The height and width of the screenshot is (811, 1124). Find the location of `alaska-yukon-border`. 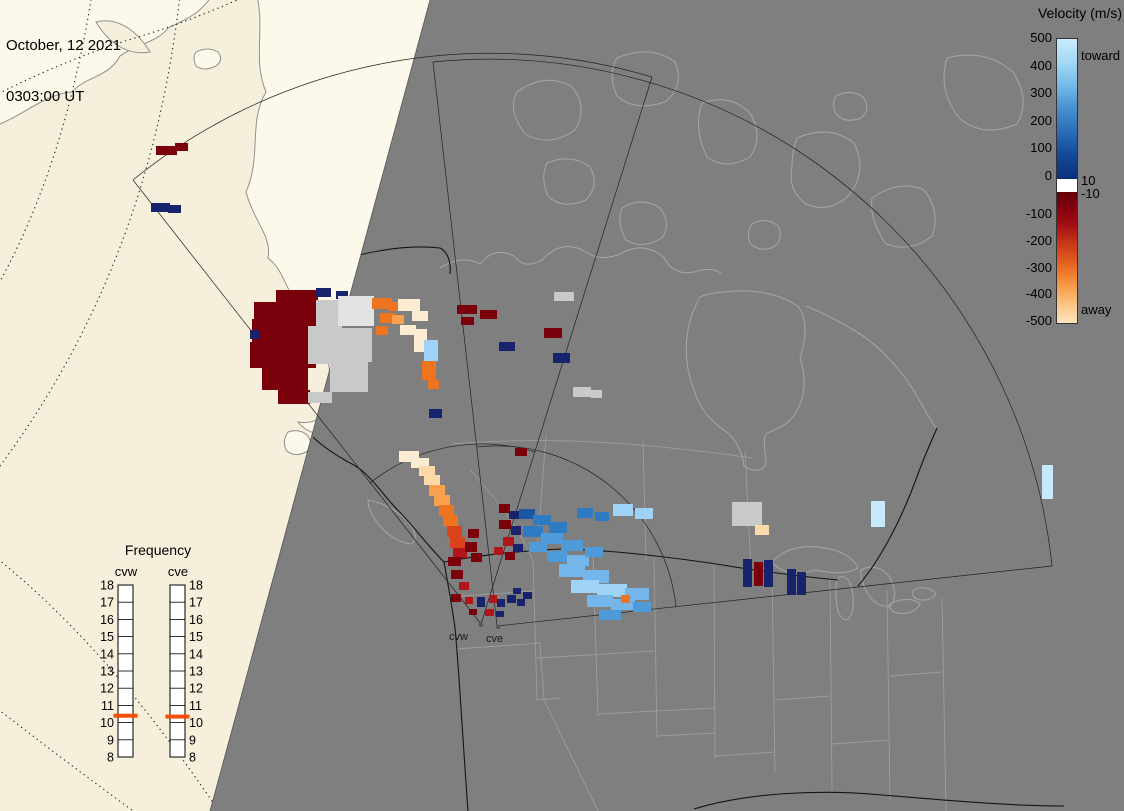

alaska-yukon-border is located at coordinates (400, 260).